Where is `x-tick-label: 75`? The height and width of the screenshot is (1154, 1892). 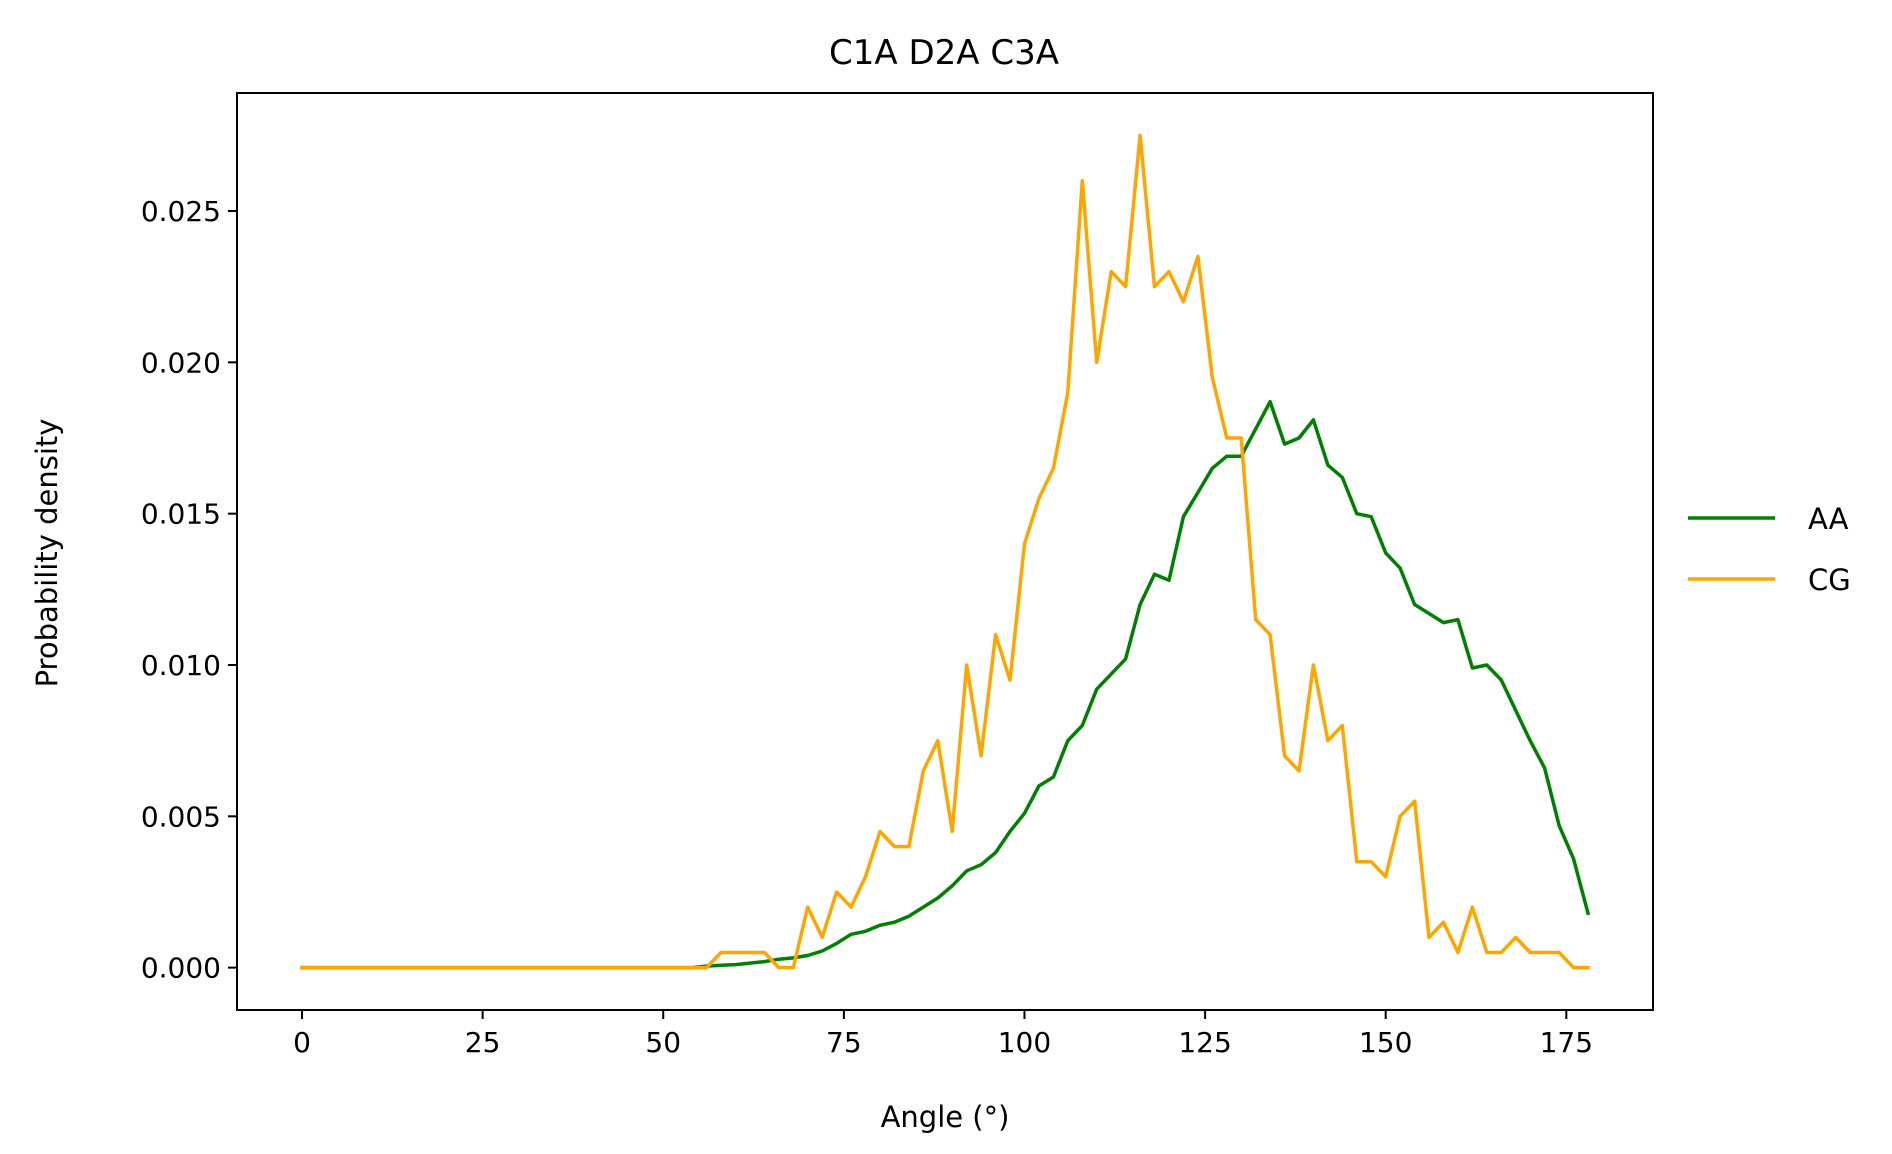
x-tick-label: 75 is located at coordinates (844, 1042).